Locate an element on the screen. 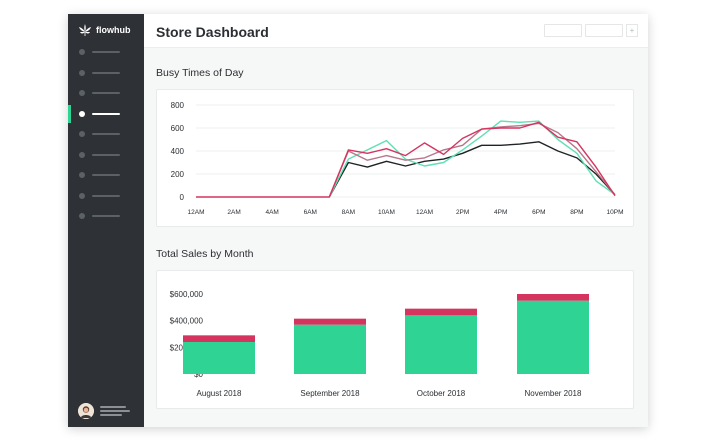  sidebar-item-dashboard is located at coordinates (106, 52).